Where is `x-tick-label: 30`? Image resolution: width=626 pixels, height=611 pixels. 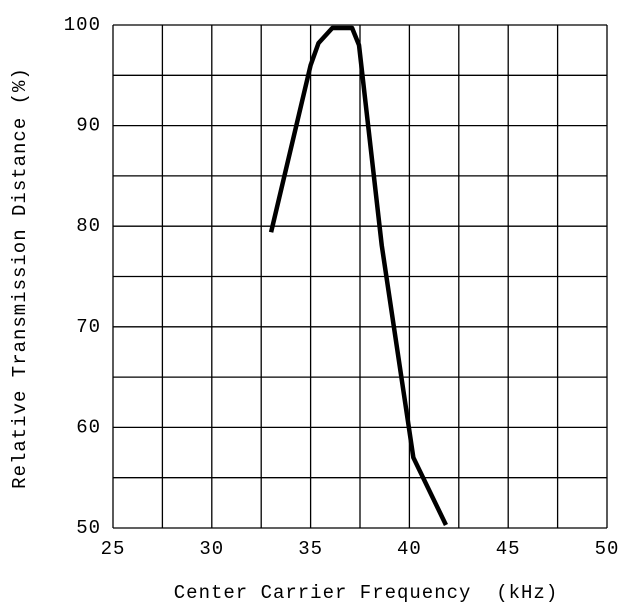
x-tick-label: 30 is located at coordinates (211, 549).